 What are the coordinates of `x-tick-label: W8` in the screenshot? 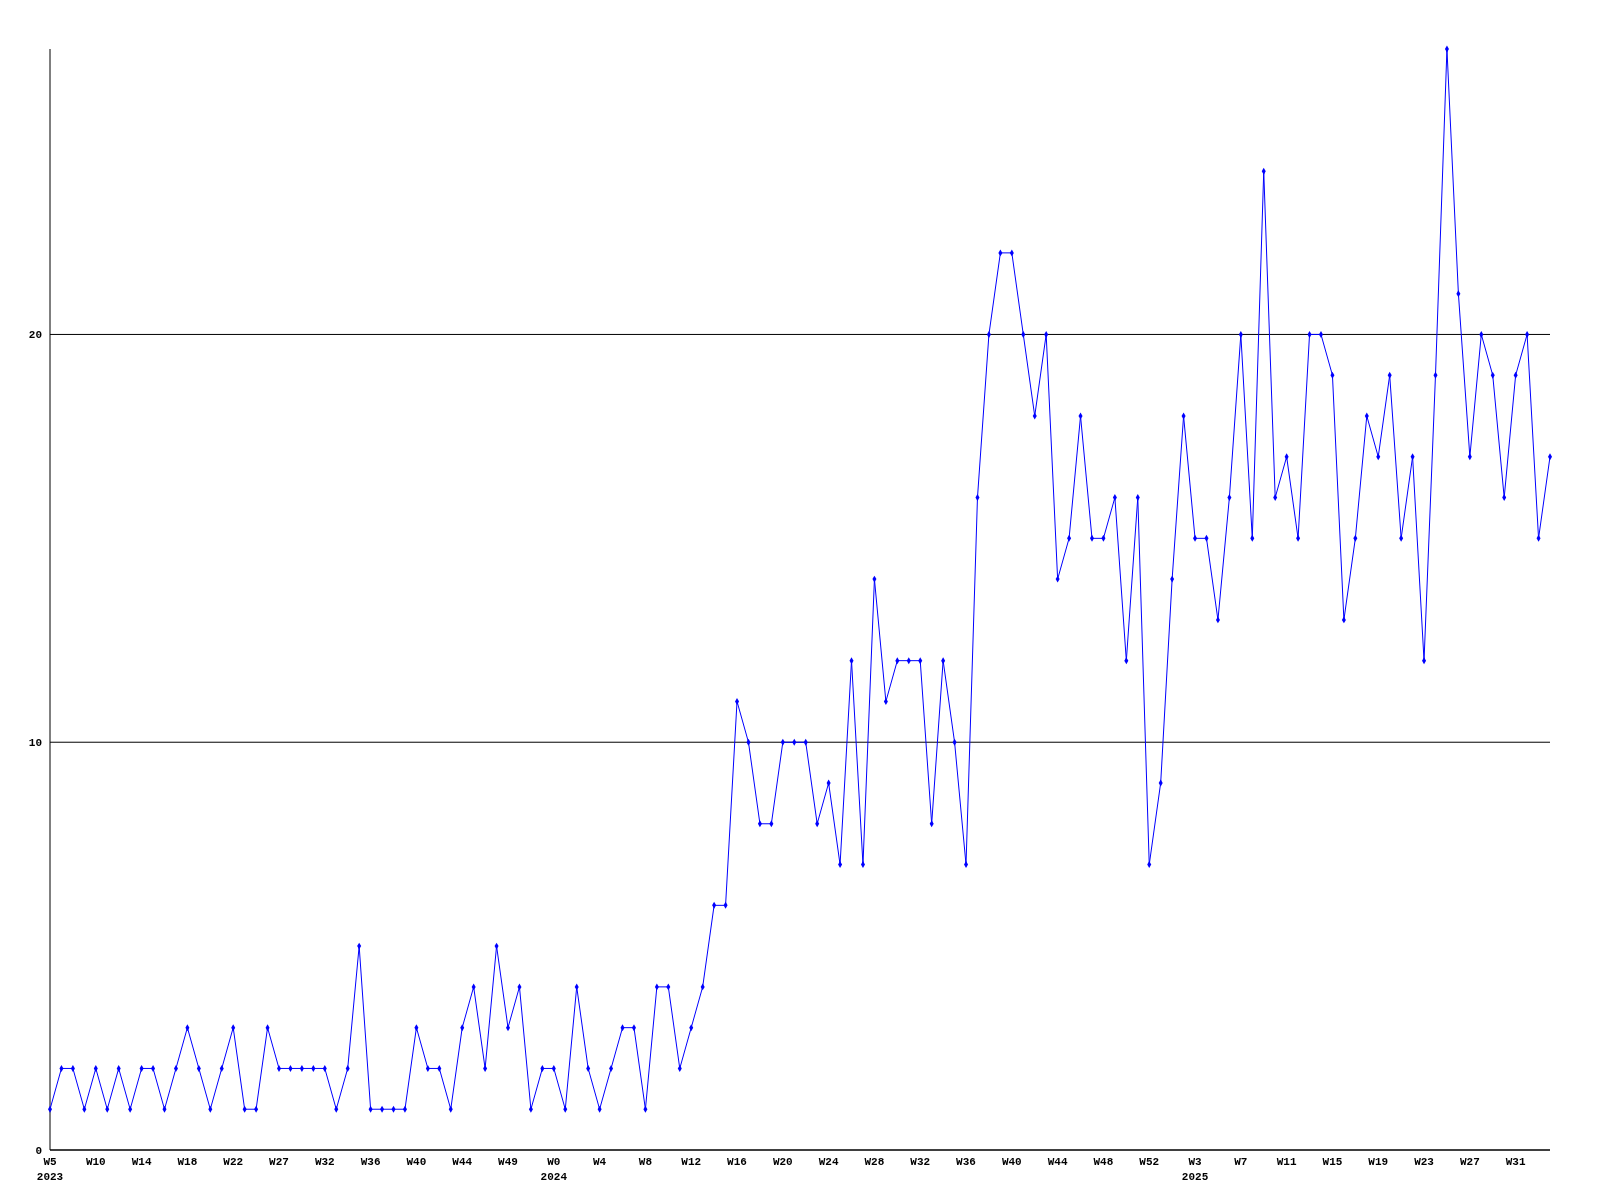 It's located at (645, 1162).